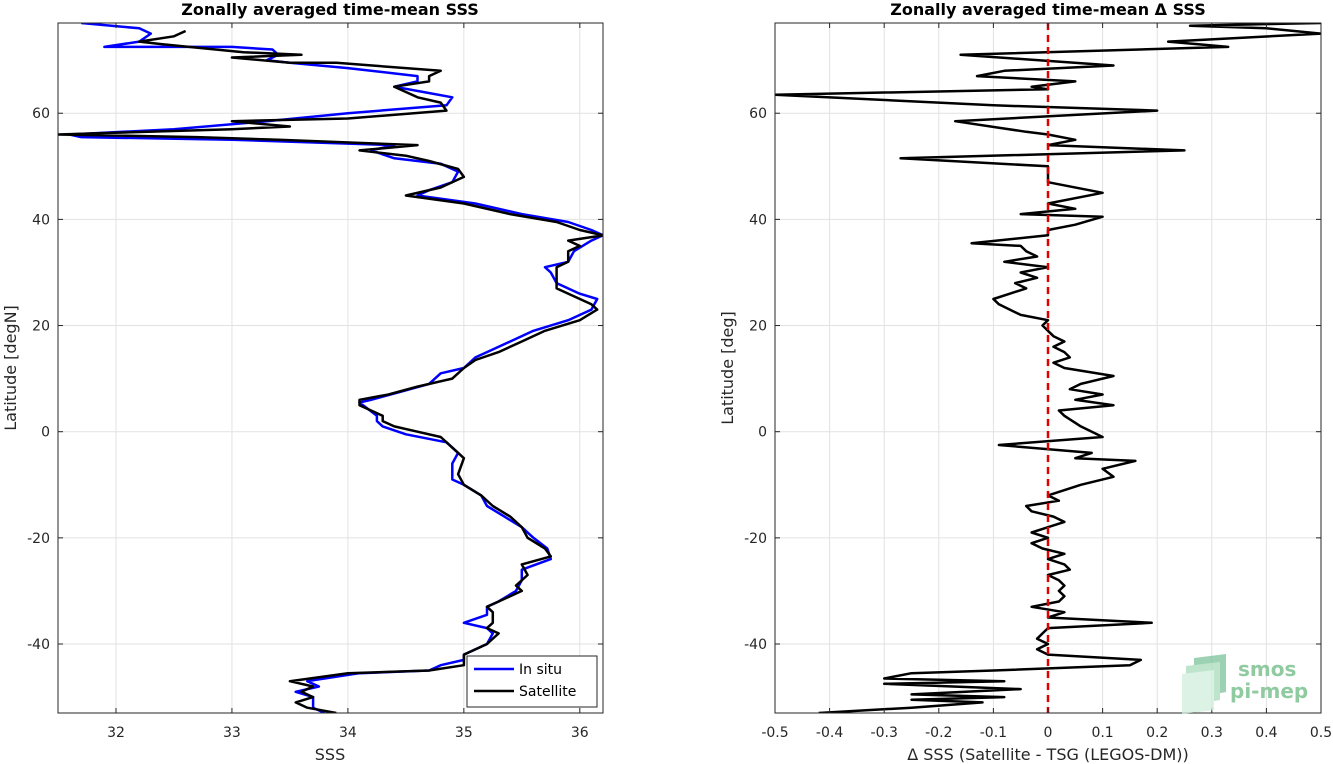  What do you see at coordinates (1266, 733) in the screenshot?
I see `delta-x-tick-label: 0.4` at bounding box center [1266, 733].